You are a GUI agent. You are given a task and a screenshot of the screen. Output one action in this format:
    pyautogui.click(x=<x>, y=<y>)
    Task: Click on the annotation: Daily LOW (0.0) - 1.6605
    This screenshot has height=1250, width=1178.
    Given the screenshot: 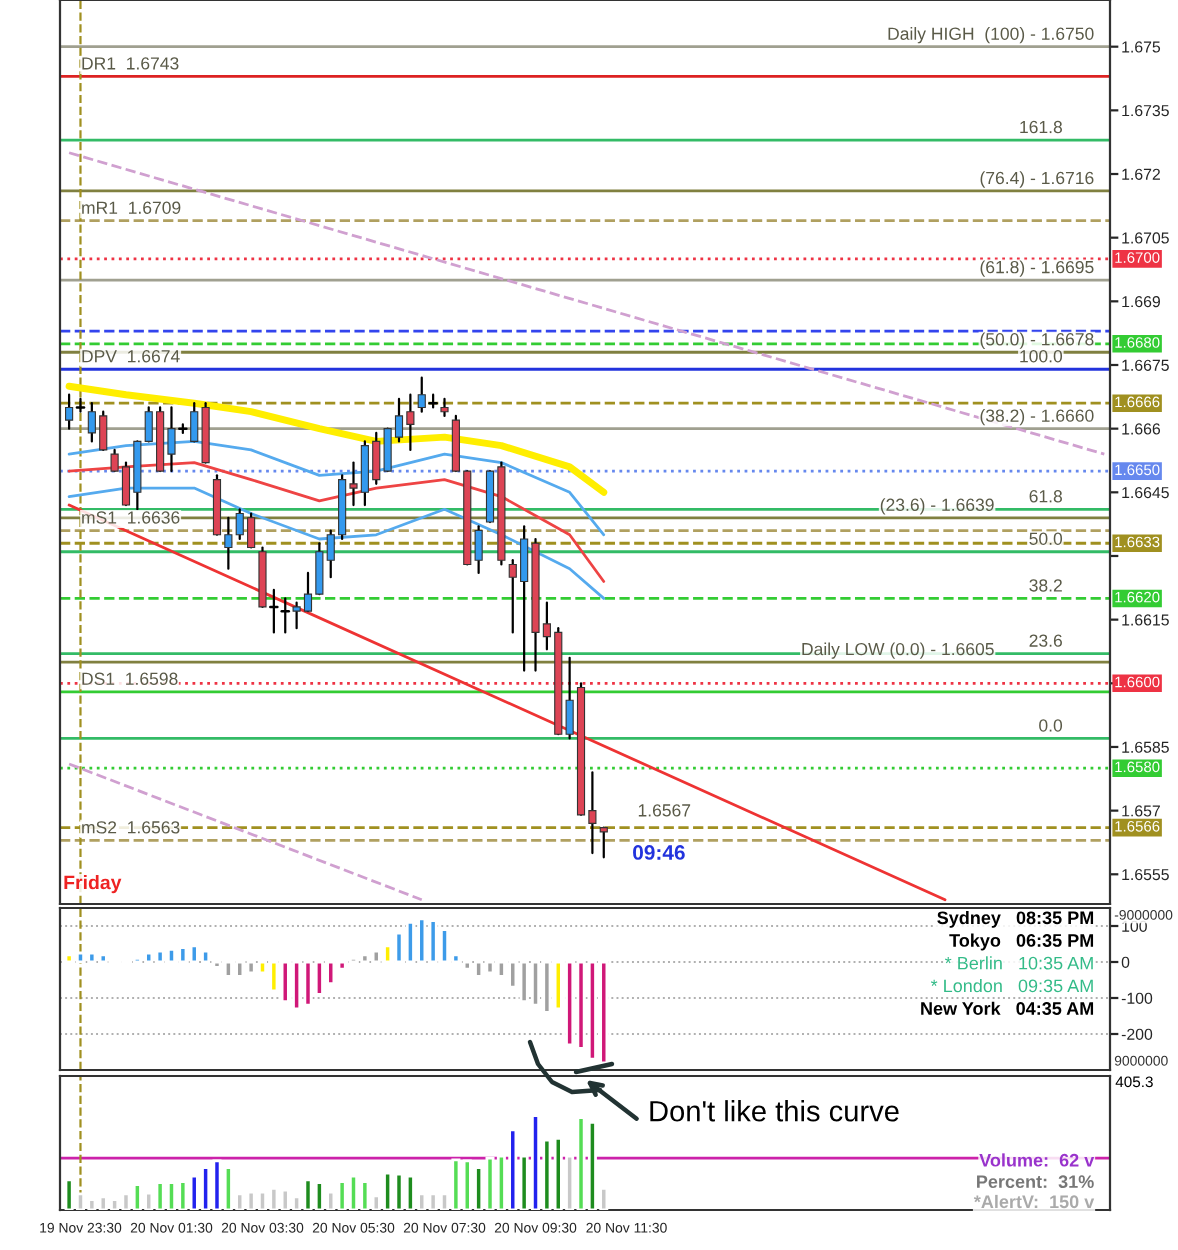 What is the action you would take?
    pyautogui.click(x=898, y=650)
    